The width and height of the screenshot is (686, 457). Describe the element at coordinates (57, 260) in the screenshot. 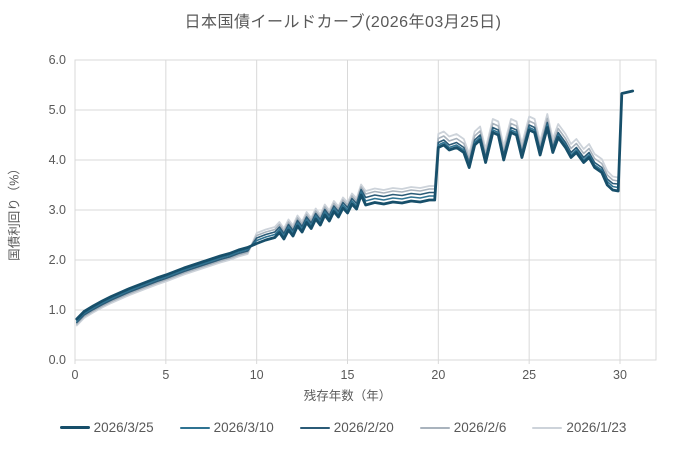

I see `y-tick-label: 2.0` at that location.